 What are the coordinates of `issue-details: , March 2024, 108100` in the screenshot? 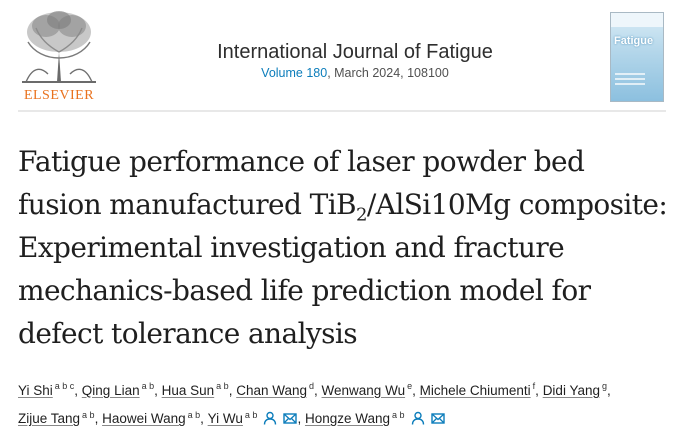 It's located at (388, 73).